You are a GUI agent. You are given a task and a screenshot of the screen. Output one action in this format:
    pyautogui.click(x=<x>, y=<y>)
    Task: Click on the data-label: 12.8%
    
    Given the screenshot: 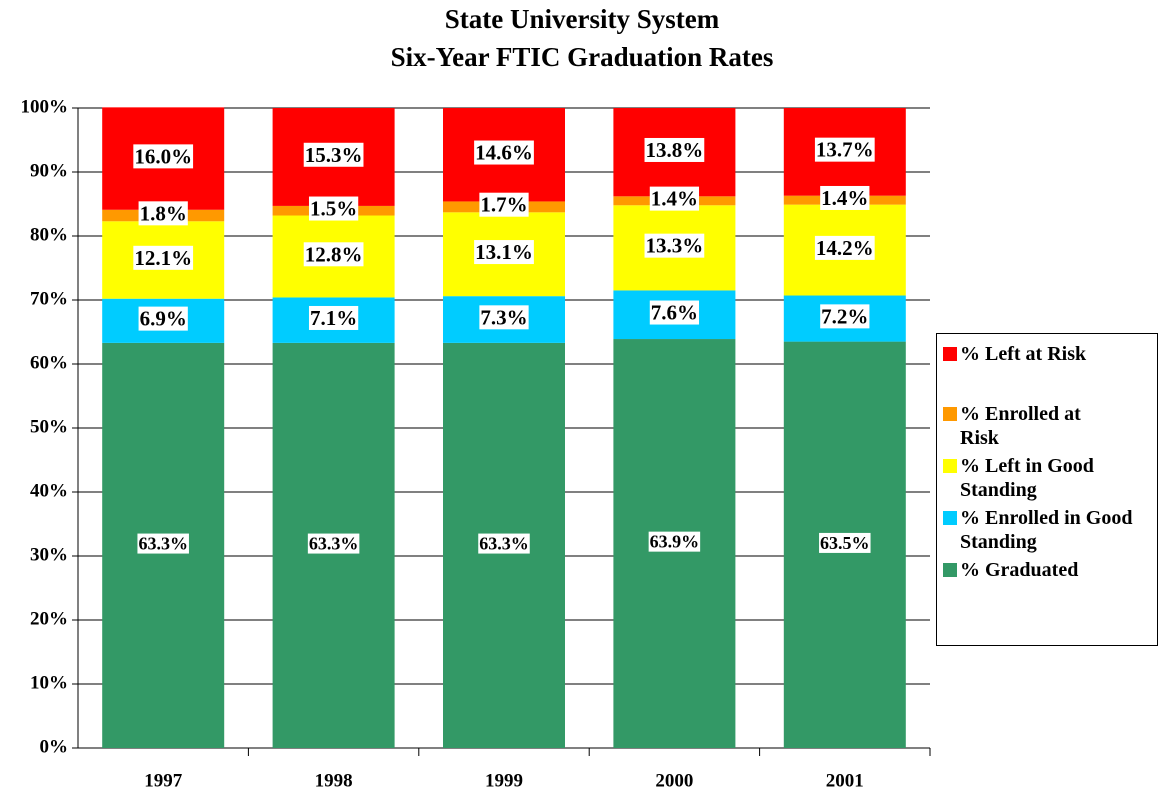 What is the action you would take?
    pyautogui.click(x=334, y=254)
    